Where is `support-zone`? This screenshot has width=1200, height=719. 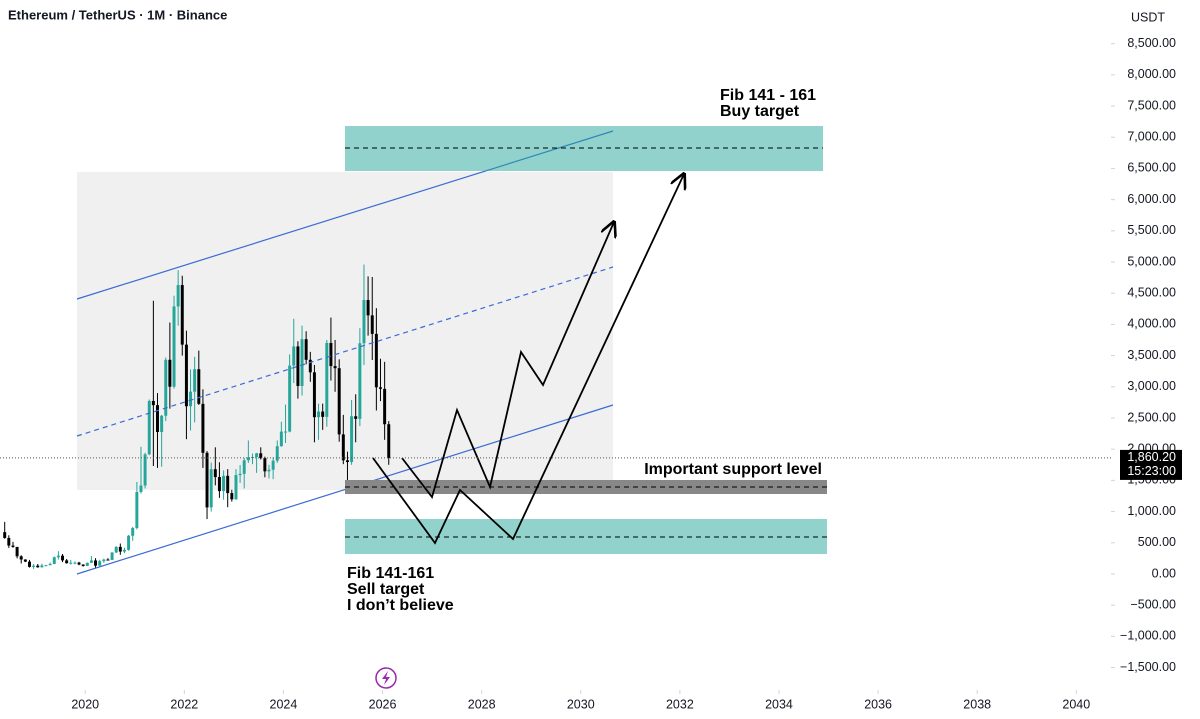 support-zone is located at coordinates (586, 487).